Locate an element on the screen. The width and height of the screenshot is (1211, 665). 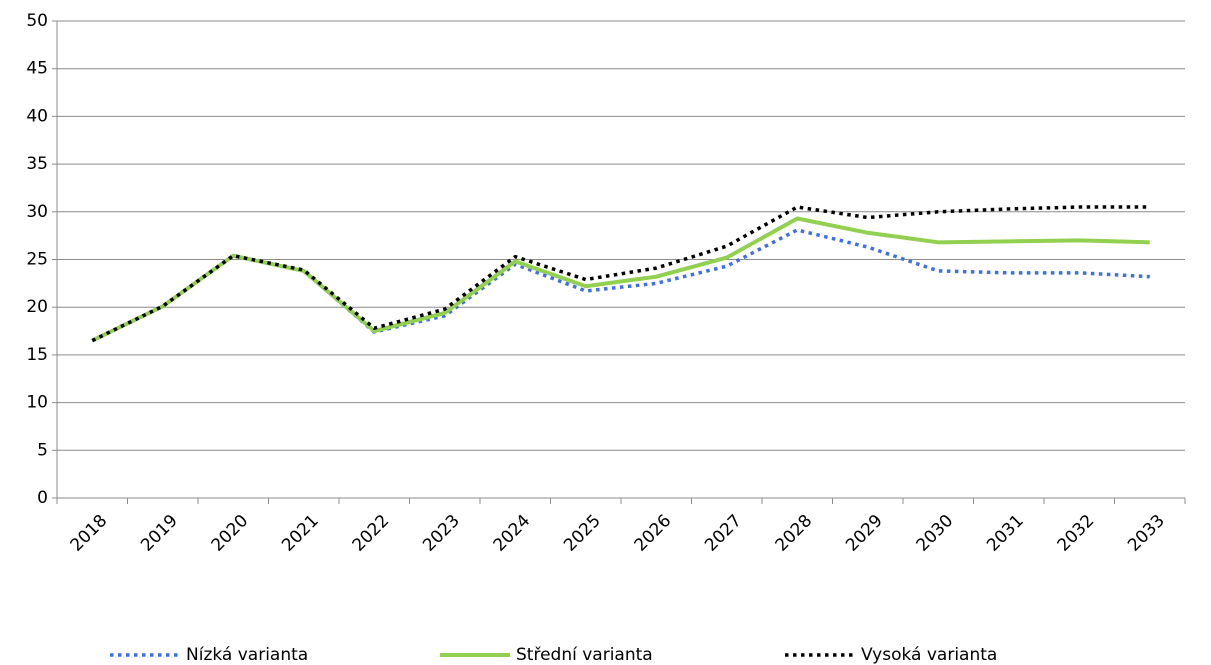
y-tick-label: 10 is located at coordinates (37, 403).